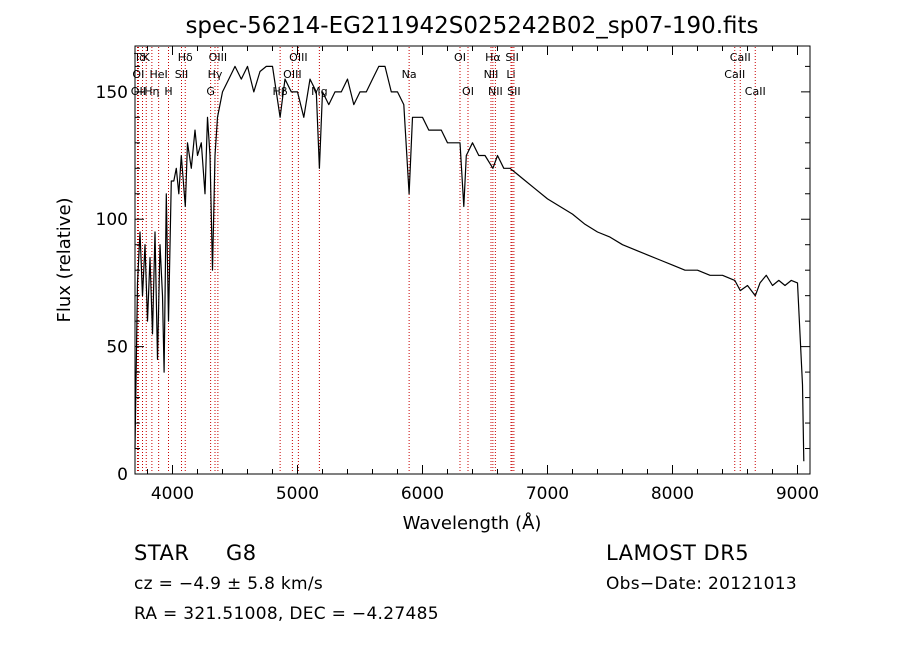  Describe the element at coordinates (112, 220) in the screenshot. I see `y-tick-label: 100` at that location.